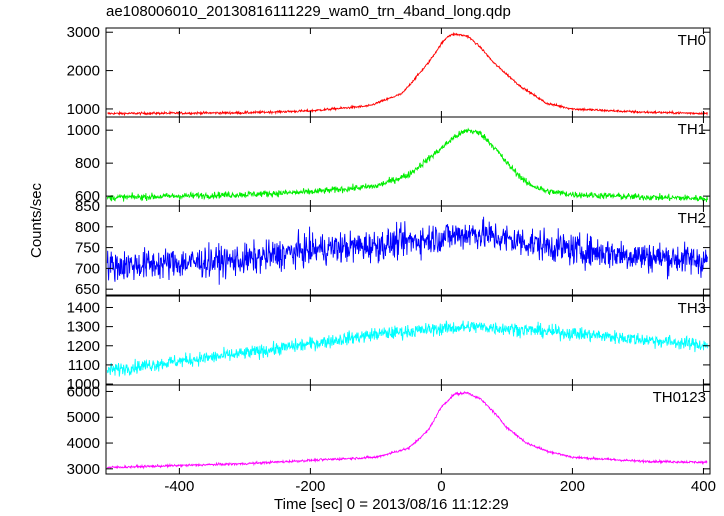 Image resolution: width=724 pixels, height=516 pixels. What do you see at coordinates (87, 196) in the screenshot?
I see `y-tick-label: 600` at bounding box center [87, 196].